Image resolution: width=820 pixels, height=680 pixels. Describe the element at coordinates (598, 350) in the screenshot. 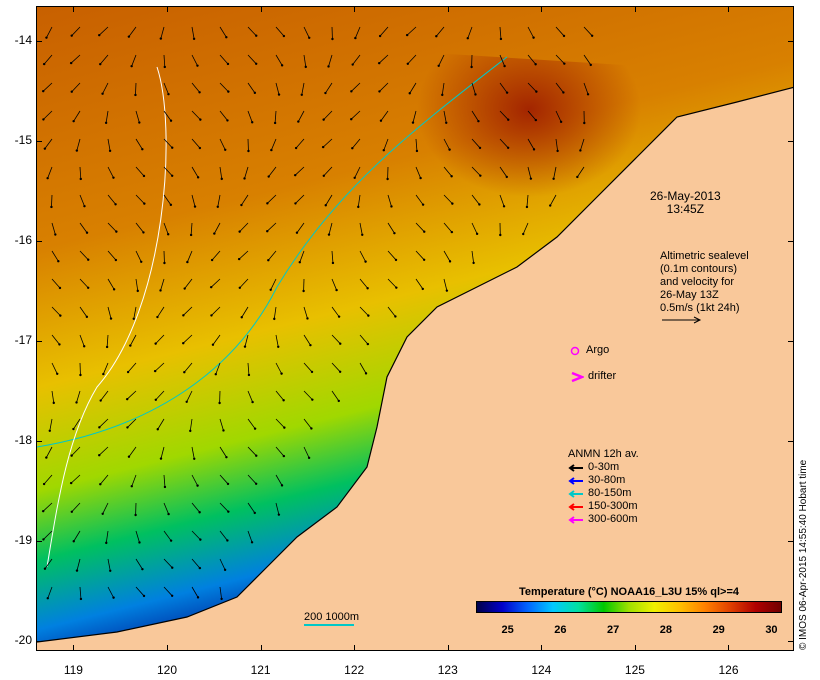

I see `argo-label: Argo` at that location.